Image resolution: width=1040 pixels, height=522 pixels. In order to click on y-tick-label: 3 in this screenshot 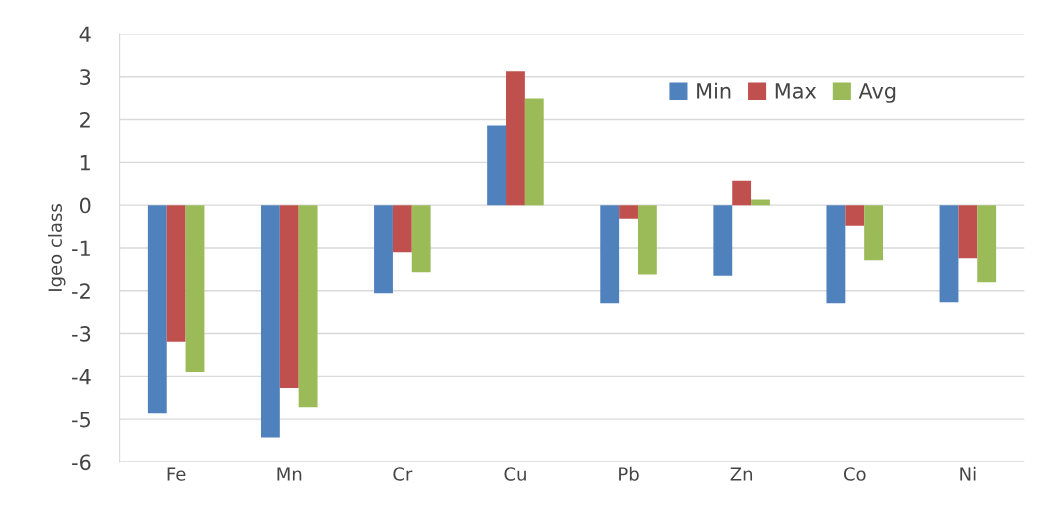, I will do `click(85, 77)`.